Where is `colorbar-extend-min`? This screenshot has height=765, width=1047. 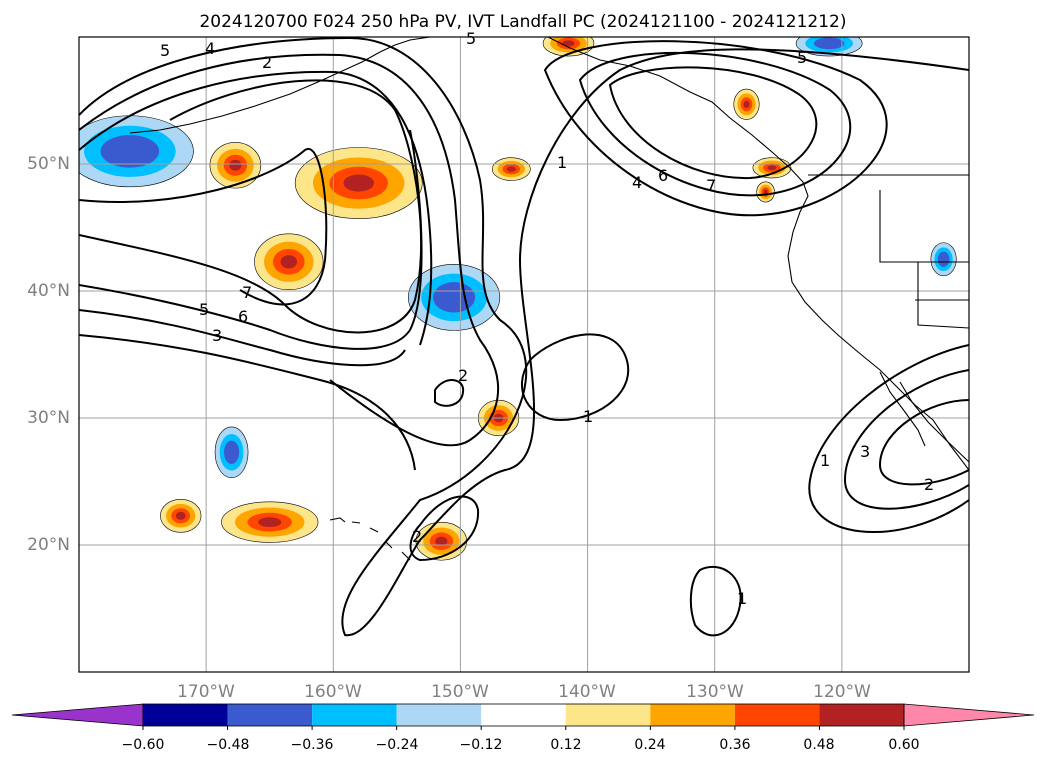 colorbar-extend-min is located at coordinates (77, 715).